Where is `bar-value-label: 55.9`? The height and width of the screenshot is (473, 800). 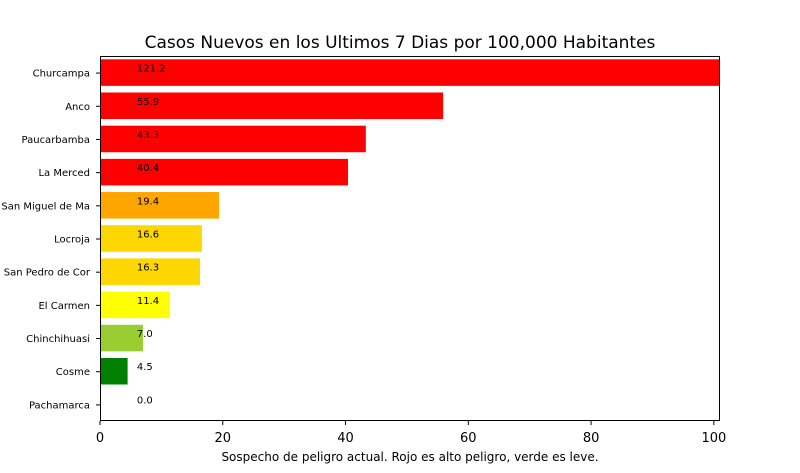 bar-value-label: 55.9 is located at coordinates (148, 102).